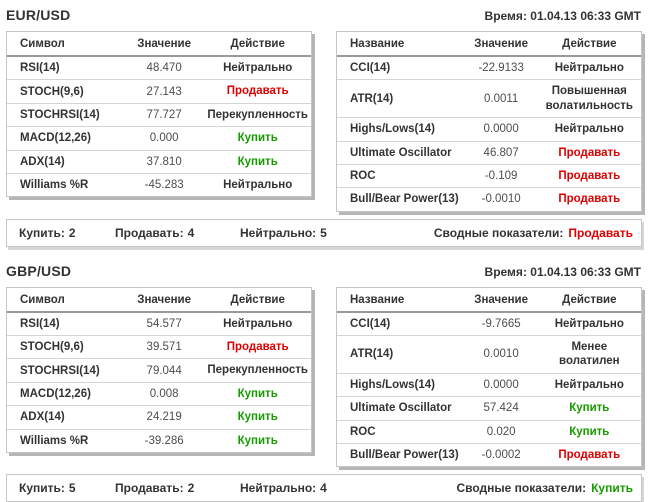 The height and width of the screenshot is (502, 649). Describe the element at coordinates (283, 232) in the screenshot. I see `neutral-count: Нейтрально: 5` at that location.